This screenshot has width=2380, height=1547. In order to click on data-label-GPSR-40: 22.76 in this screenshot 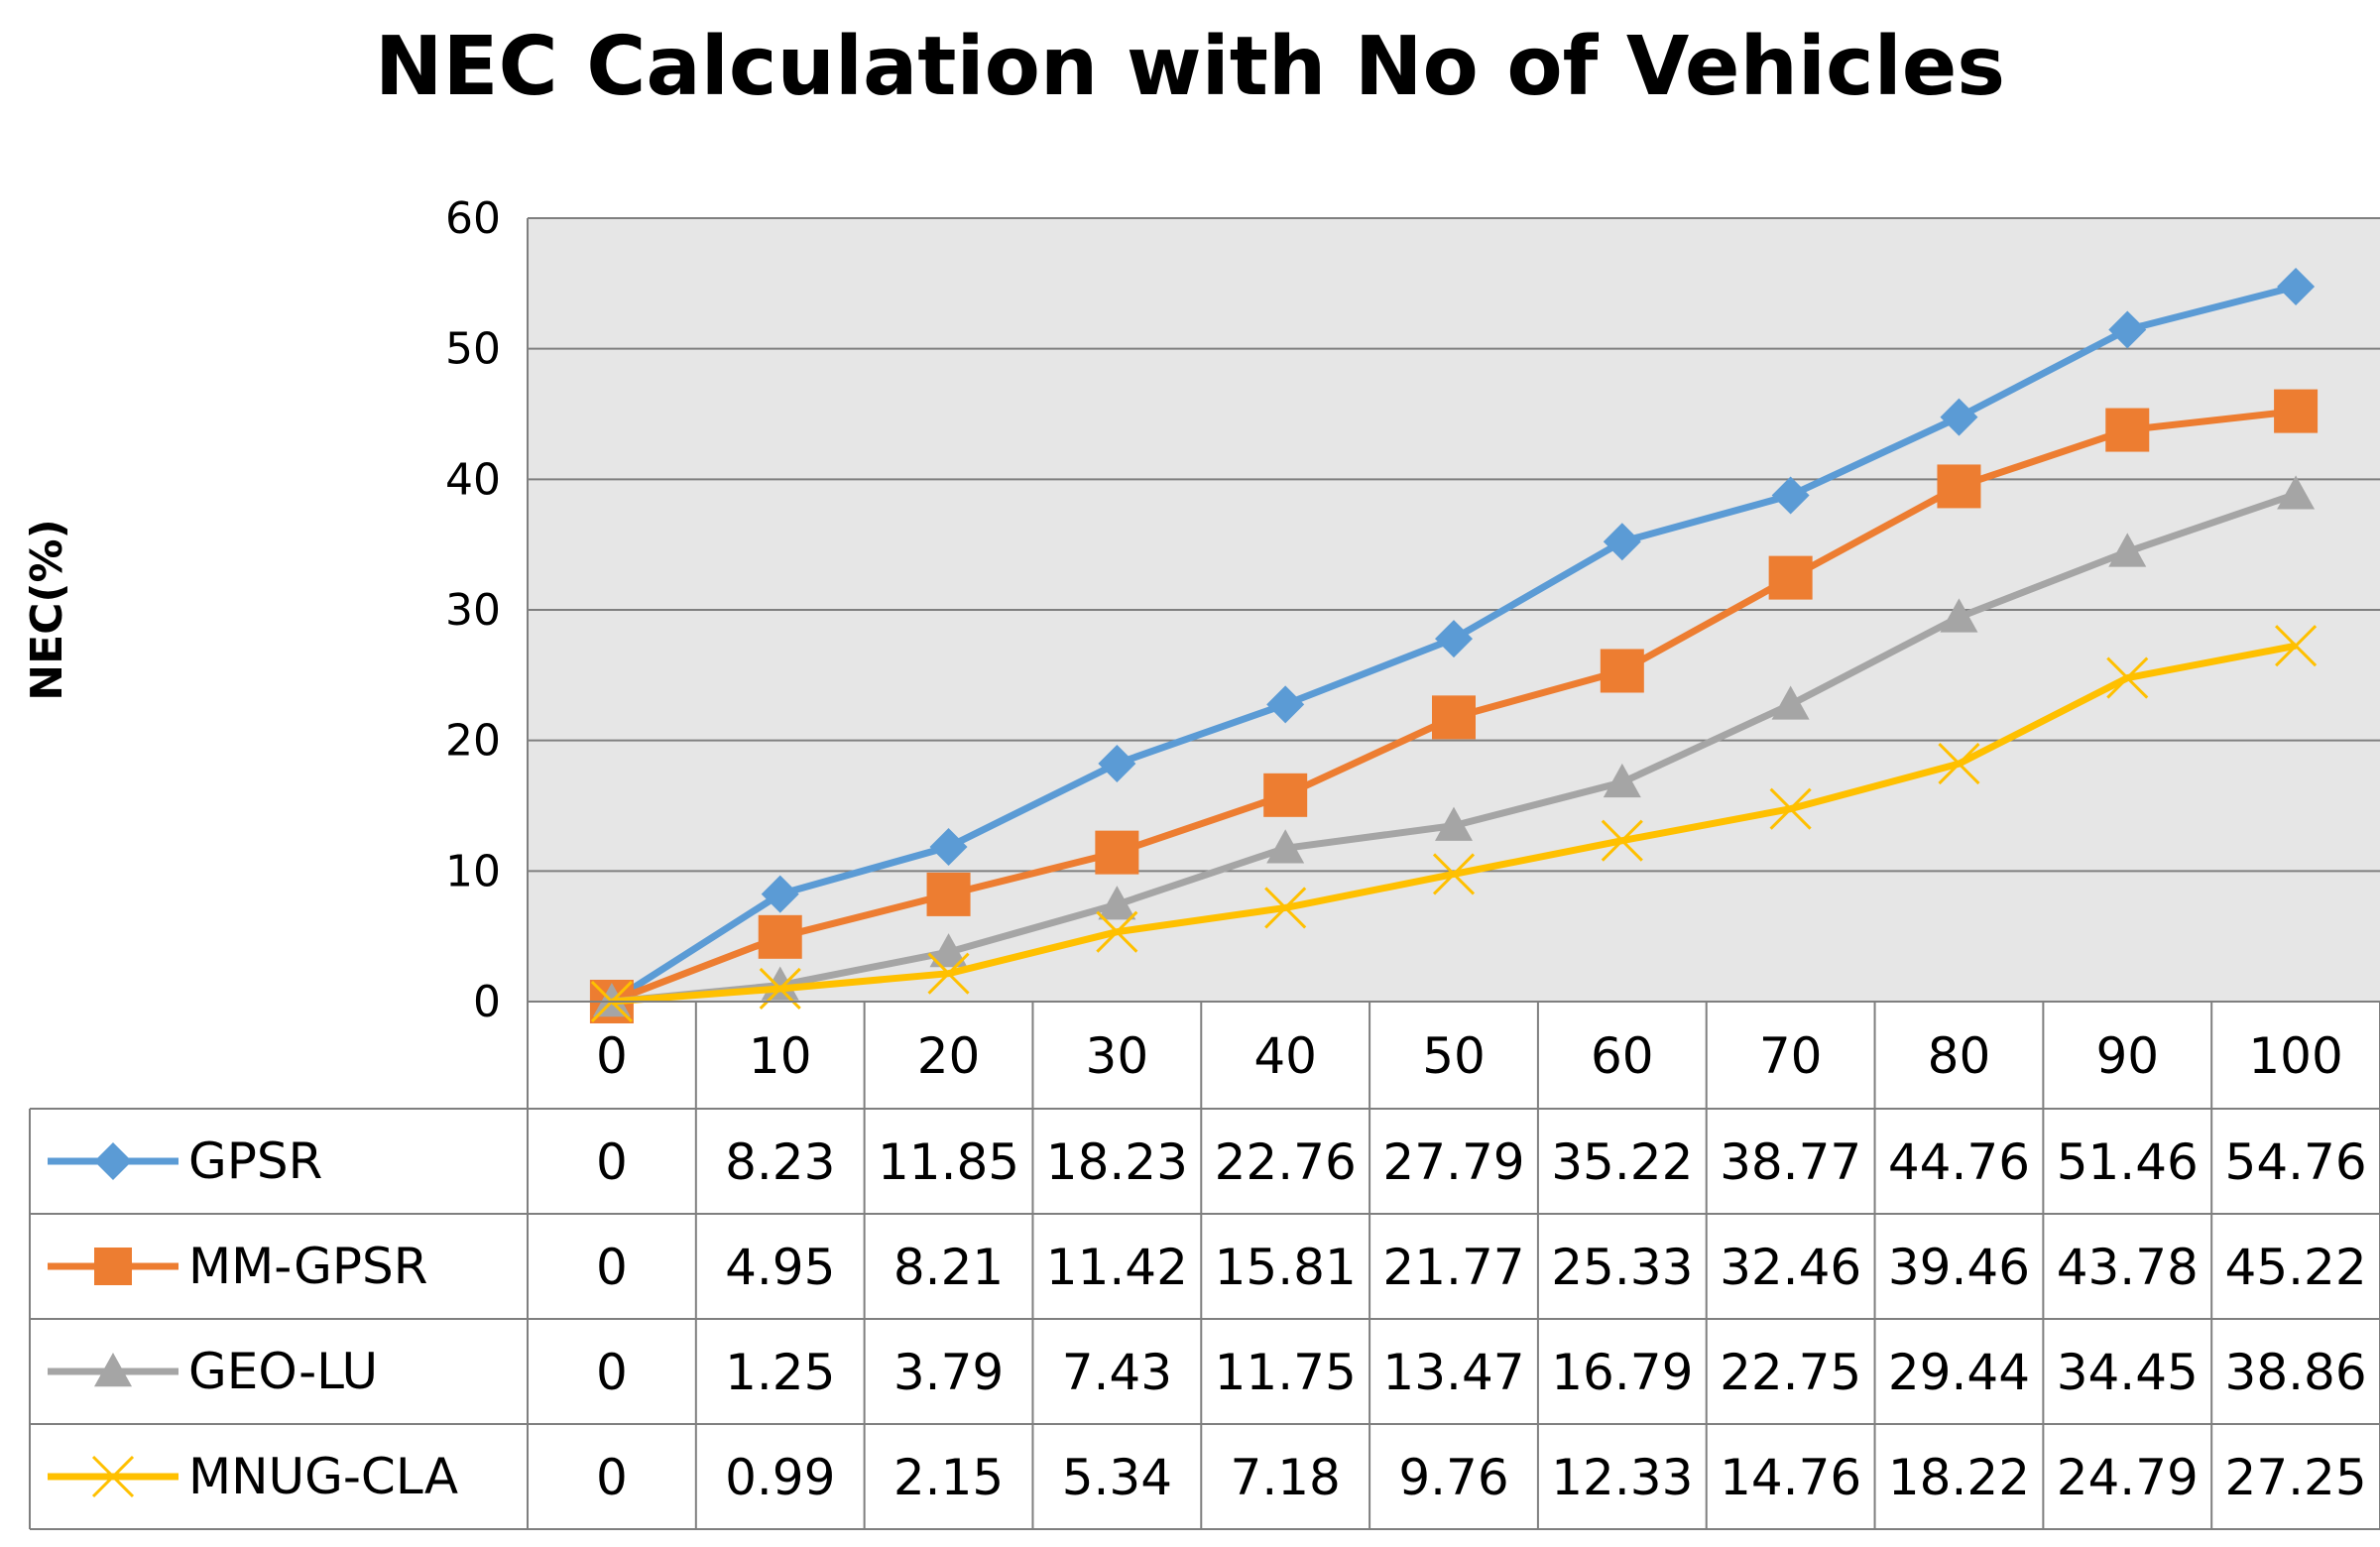, I will do `click(1286, 1162)`.